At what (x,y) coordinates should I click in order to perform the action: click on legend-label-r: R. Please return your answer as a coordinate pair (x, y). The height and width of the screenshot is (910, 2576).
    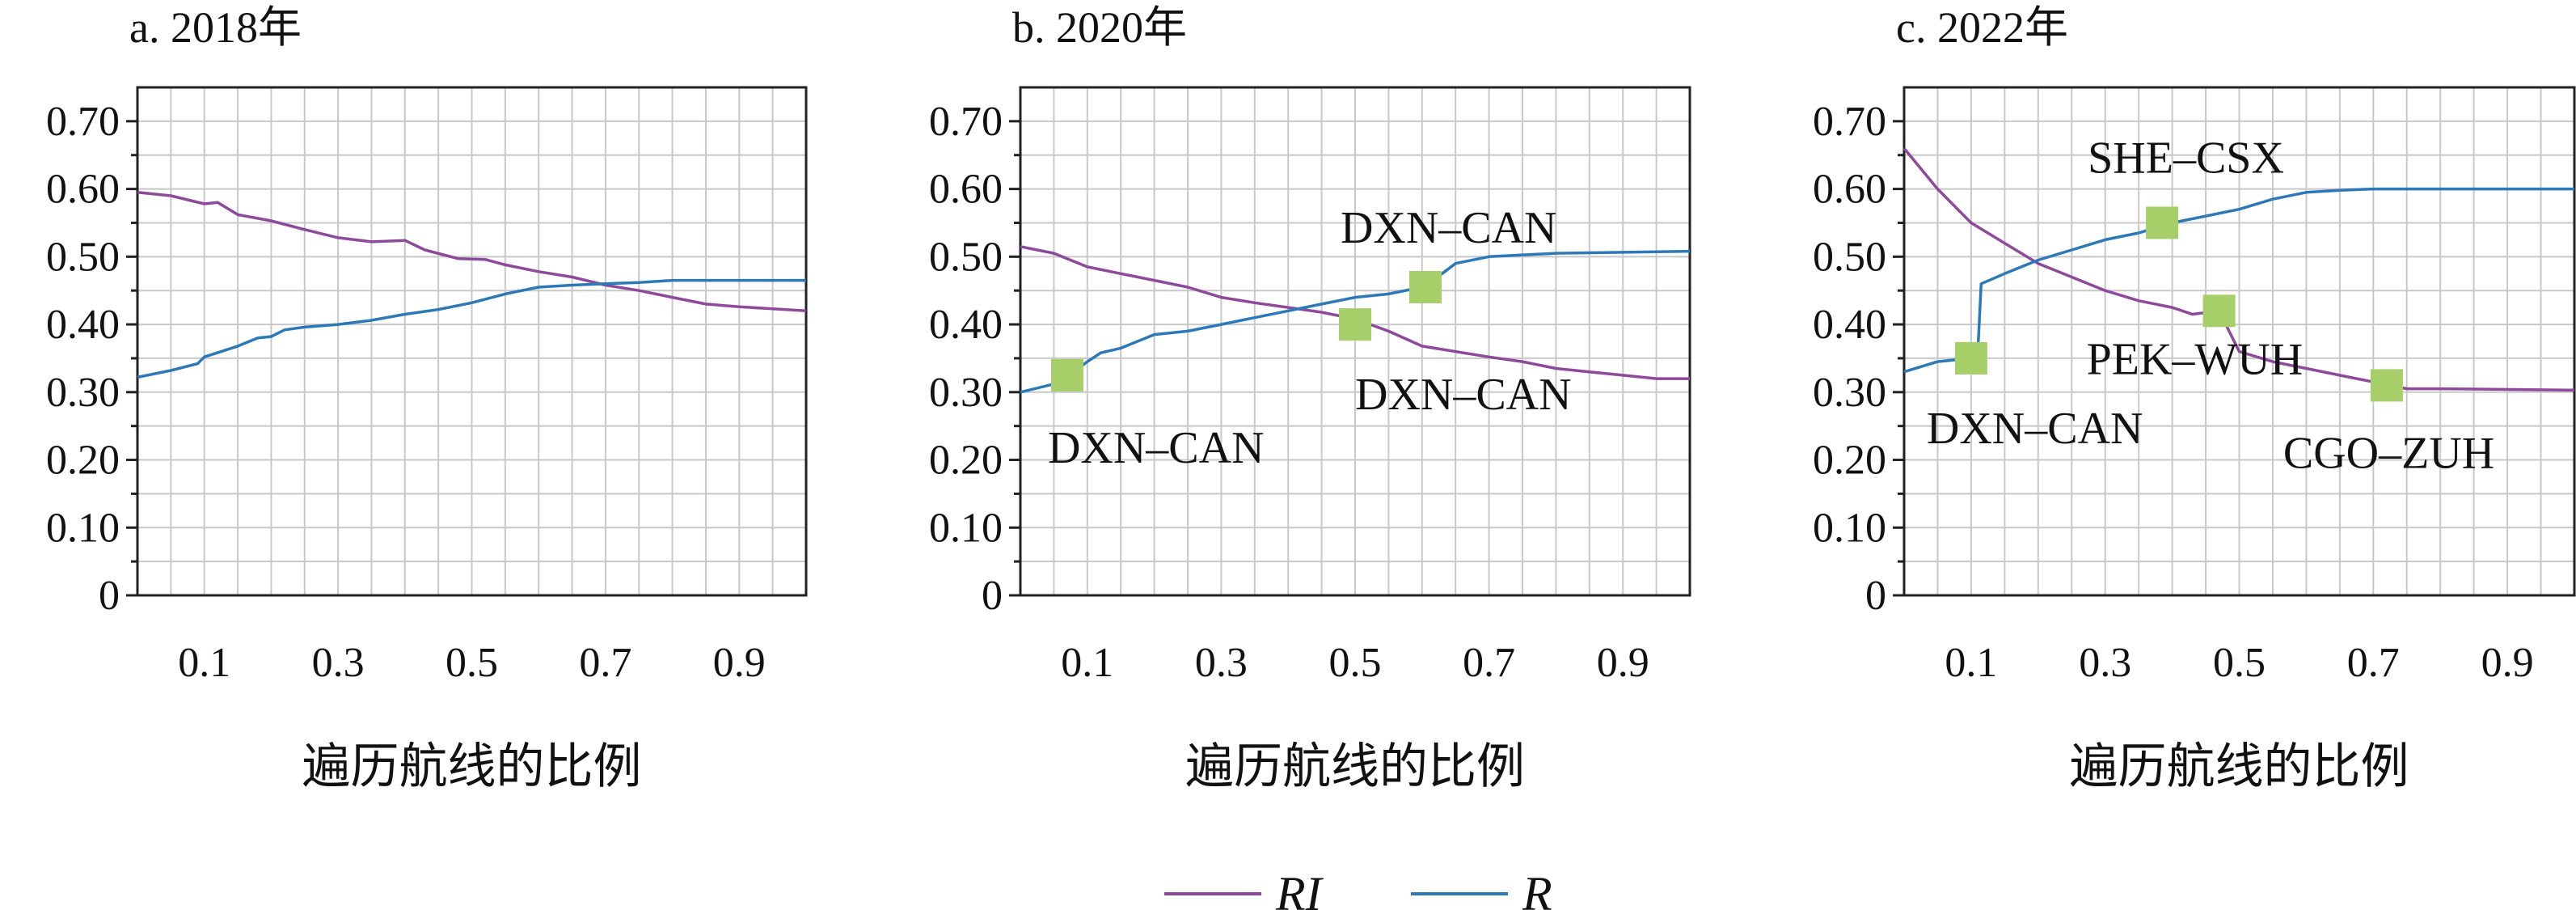
    Looking at the image, I should click on (1537, 888).